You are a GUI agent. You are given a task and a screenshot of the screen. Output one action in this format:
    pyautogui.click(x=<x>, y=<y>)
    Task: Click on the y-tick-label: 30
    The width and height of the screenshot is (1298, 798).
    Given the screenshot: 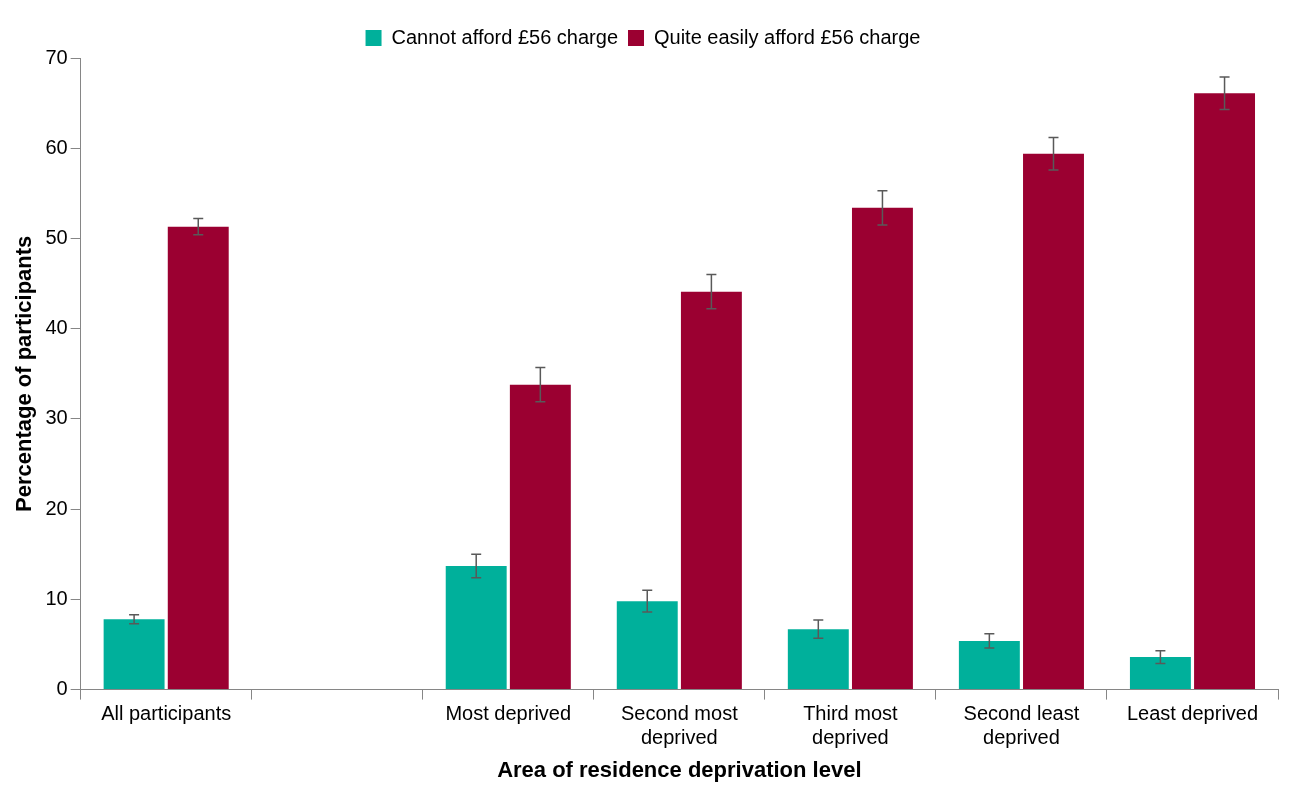 What is the action you would take?
    pyautogui.click(x=56, y=417)
    